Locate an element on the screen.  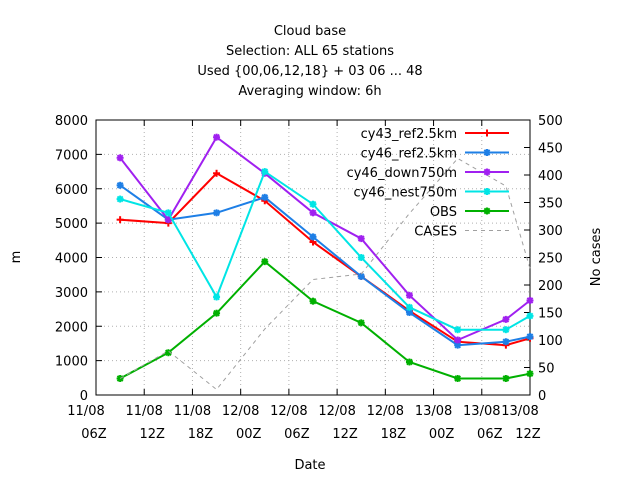
title-line-4: Averaging window: 6h is located at coordinates (309, 91).